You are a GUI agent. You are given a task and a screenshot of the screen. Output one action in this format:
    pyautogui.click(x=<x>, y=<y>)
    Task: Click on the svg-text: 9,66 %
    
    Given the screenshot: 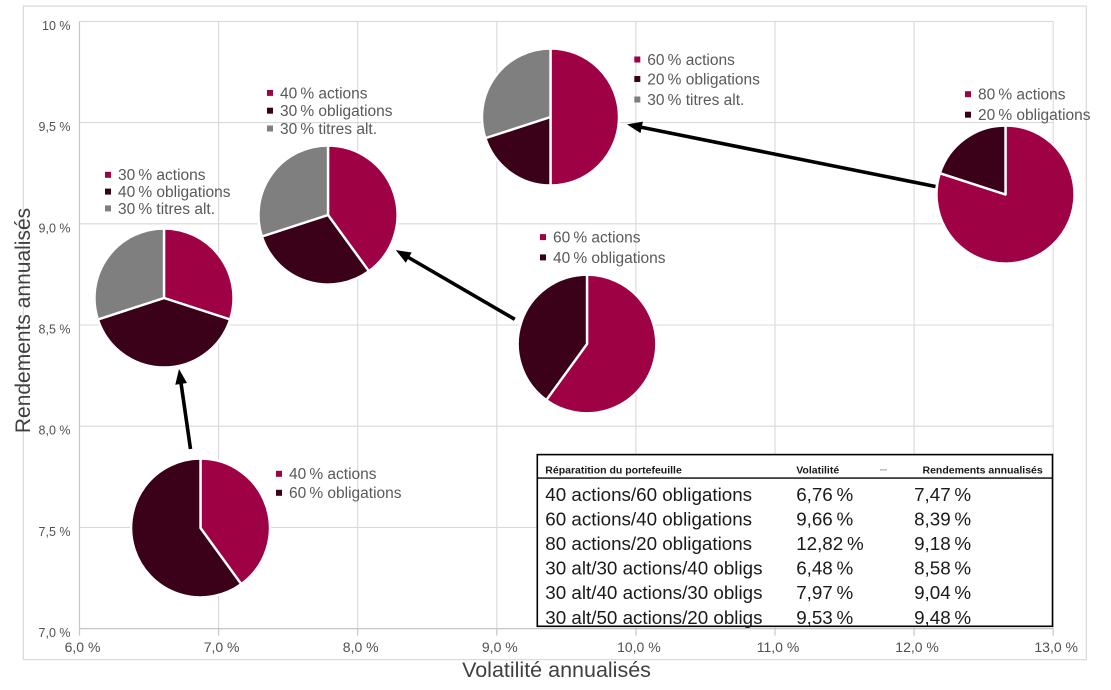 What is the action you would take?
    pyautogui.click(x=824, y=518)
    